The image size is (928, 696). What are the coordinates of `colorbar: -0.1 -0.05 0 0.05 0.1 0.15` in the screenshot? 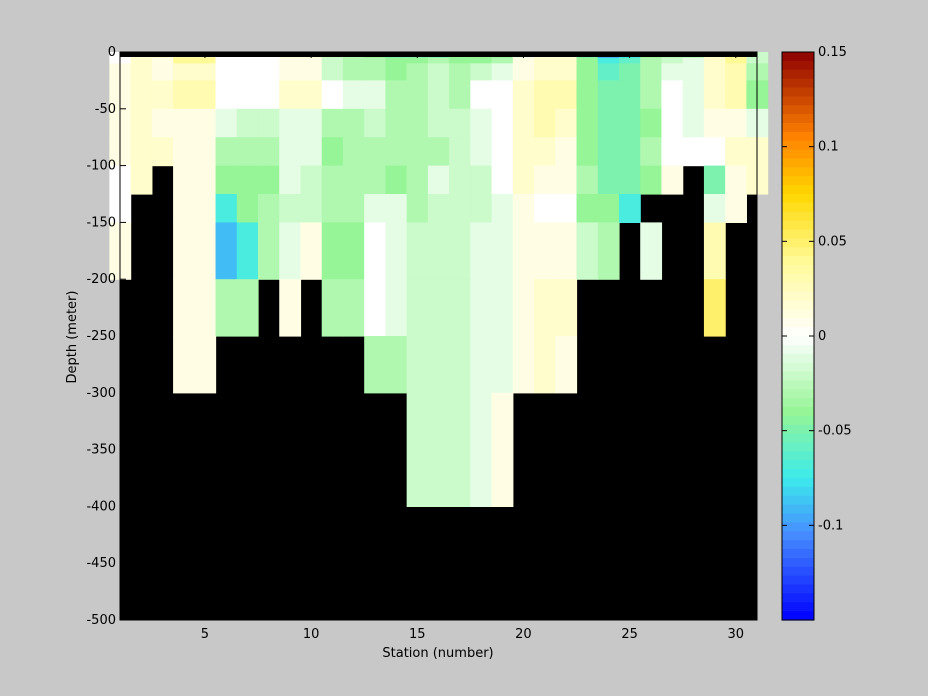 It's located at (816, 333).